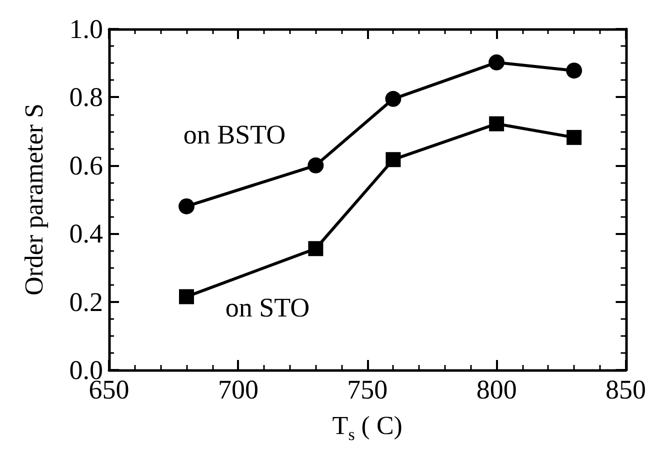 This screenshot has height=454, width=649. Describe the element at coordinates (267, 307) in the screenshot. I see `series-label: on STO` at that location.